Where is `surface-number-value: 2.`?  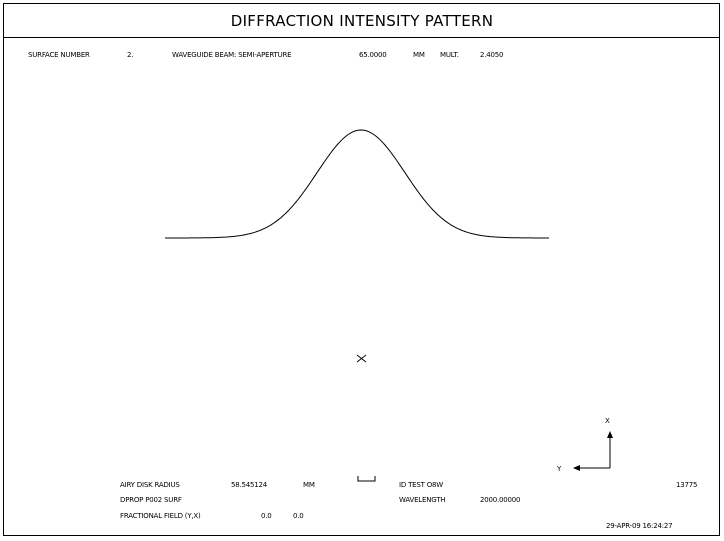
surface-number-value: 2. is located at coordinates (130, 55).